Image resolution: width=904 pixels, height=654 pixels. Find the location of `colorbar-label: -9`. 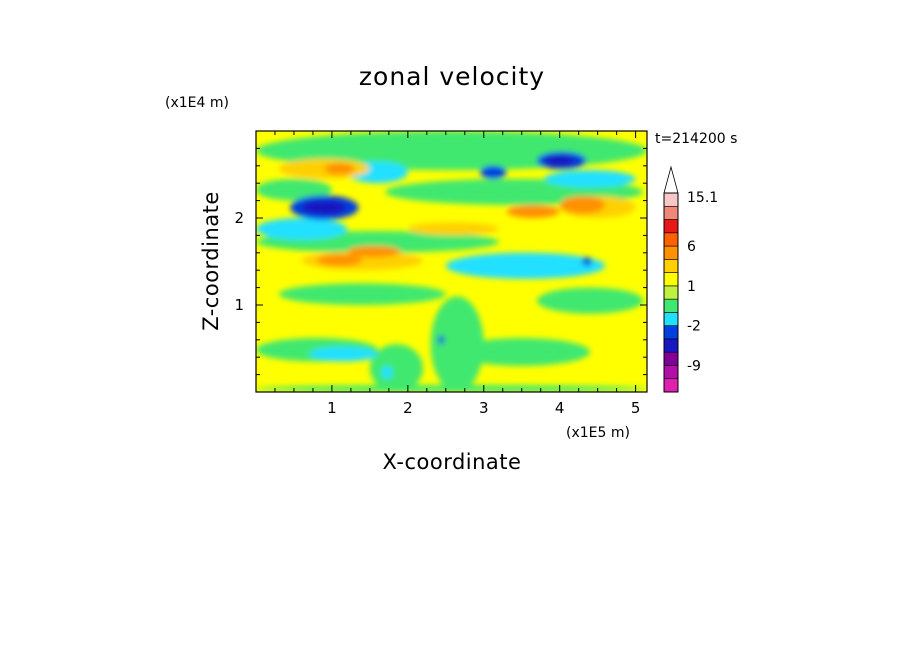

colorbar-label: -9 is located at coordinates (694, 366).